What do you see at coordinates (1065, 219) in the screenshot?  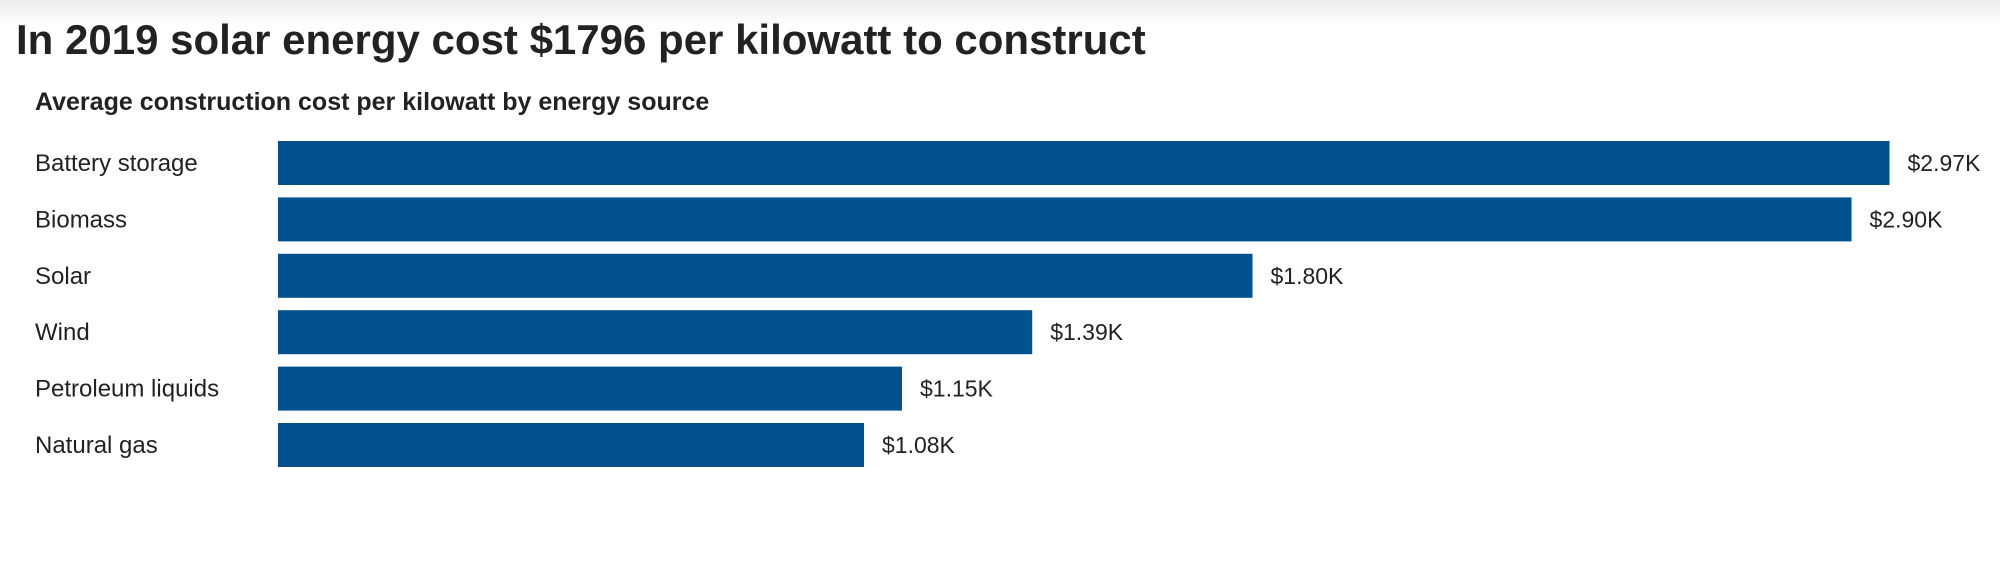 I see `bar-biomass` at bounding box center [1065, 219].